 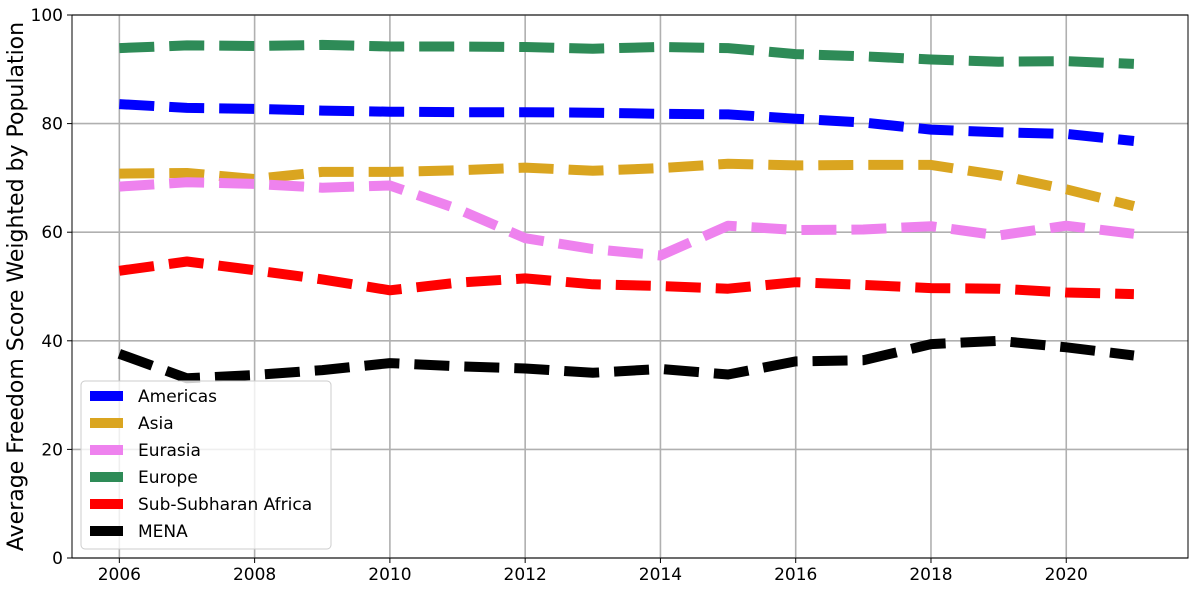 What do you see at coordinates (163, 532) in the screenshot?
I see `legend-label: MENA` at bounding box center [163, 532].